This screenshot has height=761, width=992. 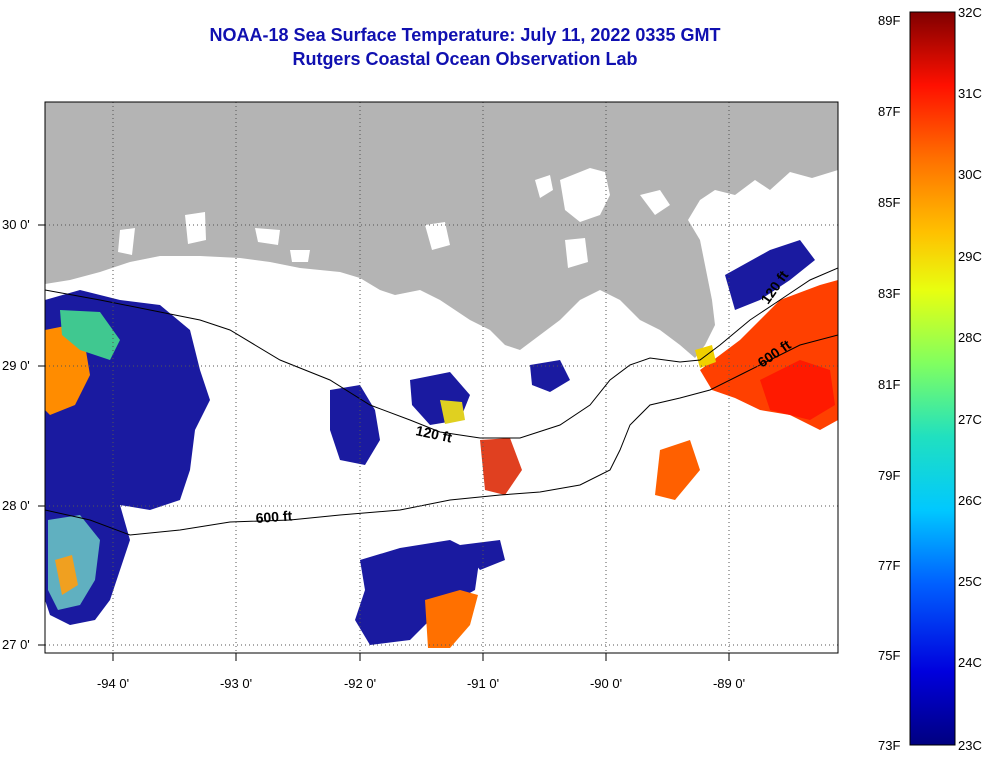 What do you see at coordinates (970, 12) in the screenshot?
I see `cb-c-32: 32C` at bounding box center [970, 12].